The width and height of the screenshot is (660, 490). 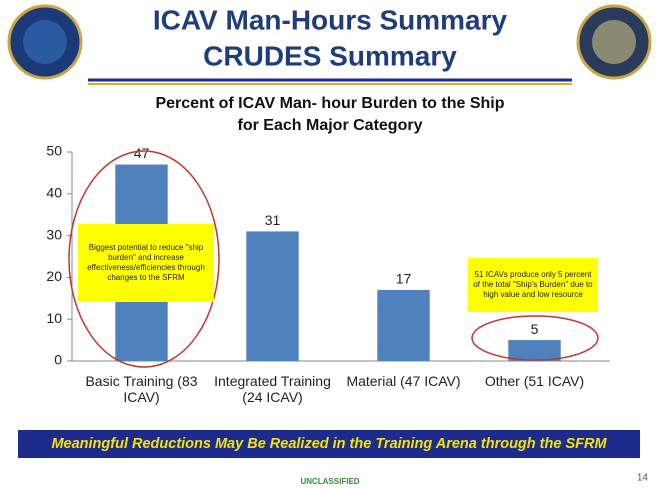 I want to click on chart-title: for Each Major Category, so click(x=330, y=125).